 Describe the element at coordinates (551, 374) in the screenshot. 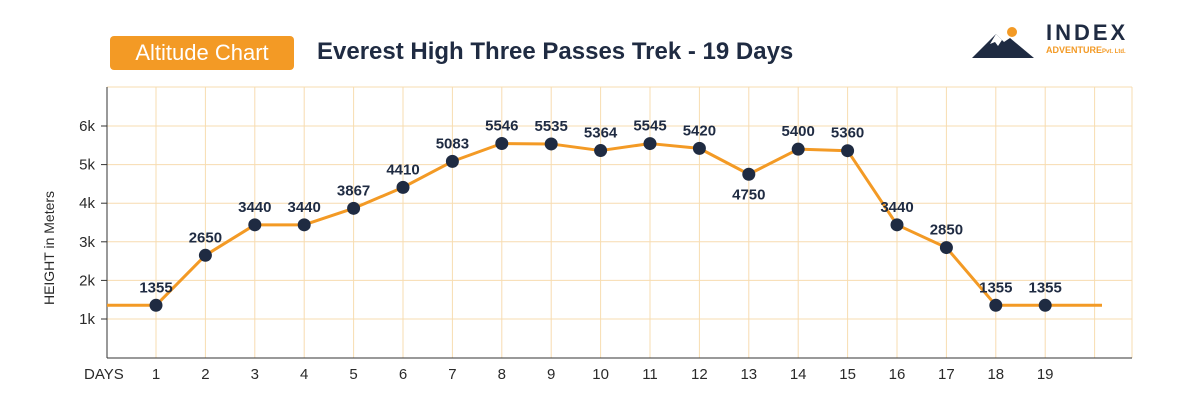

I see `x-tick-label-9: 9` at that location.